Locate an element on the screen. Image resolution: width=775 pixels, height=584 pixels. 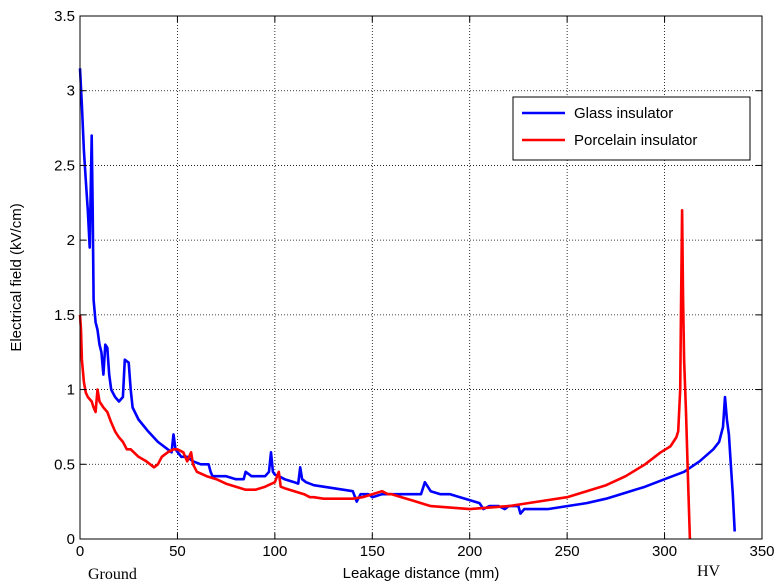
x-tick-label: 350 is located at coordinates (761, 551).